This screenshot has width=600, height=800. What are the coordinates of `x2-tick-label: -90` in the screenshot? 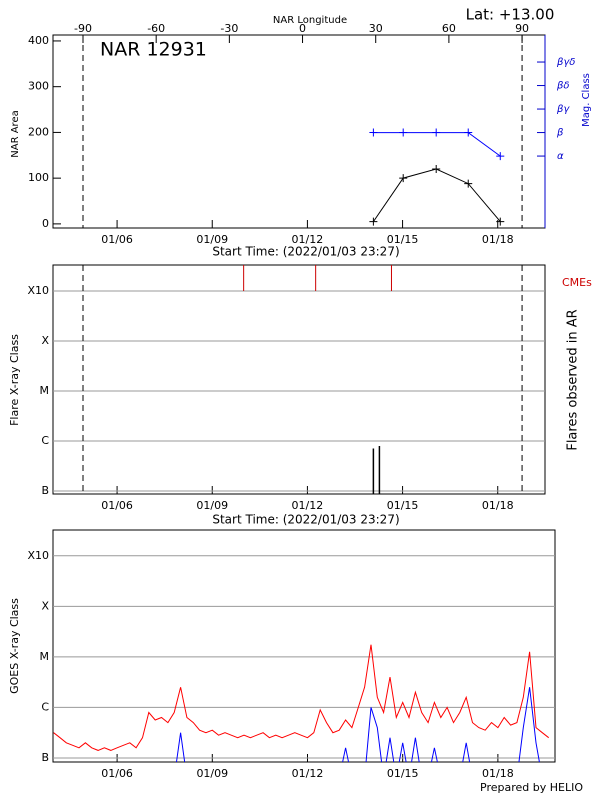 It's located at (83, 28).